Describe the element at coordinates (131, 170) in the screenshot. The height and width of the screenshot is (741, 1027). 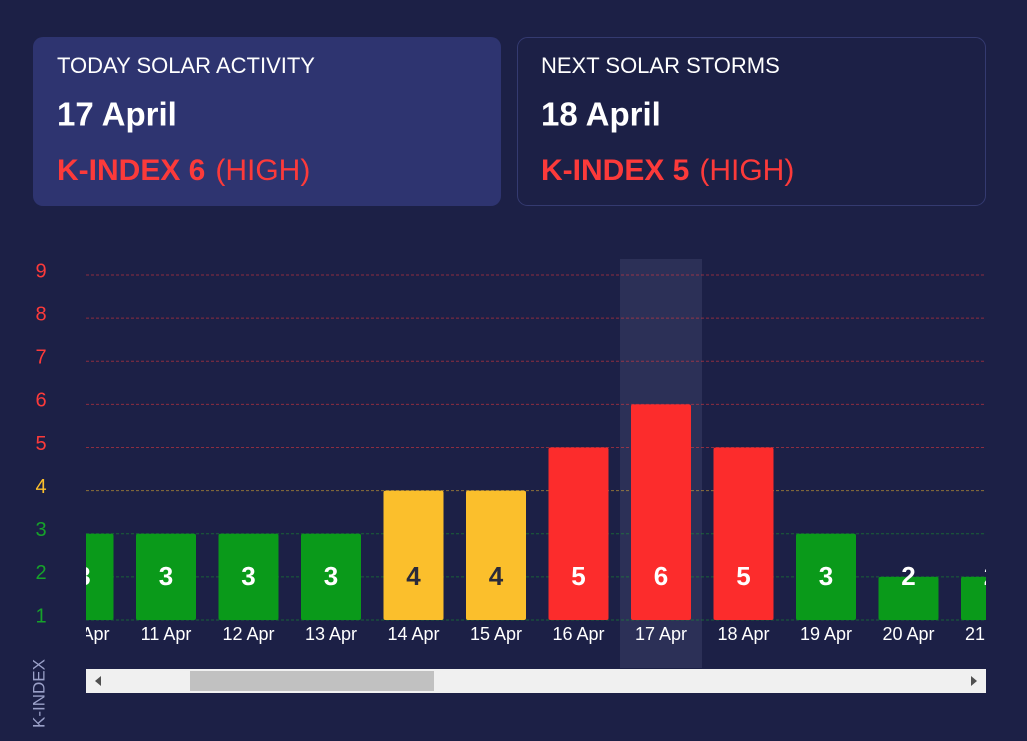
I see `k-index: K-INDEX 6` at that location.